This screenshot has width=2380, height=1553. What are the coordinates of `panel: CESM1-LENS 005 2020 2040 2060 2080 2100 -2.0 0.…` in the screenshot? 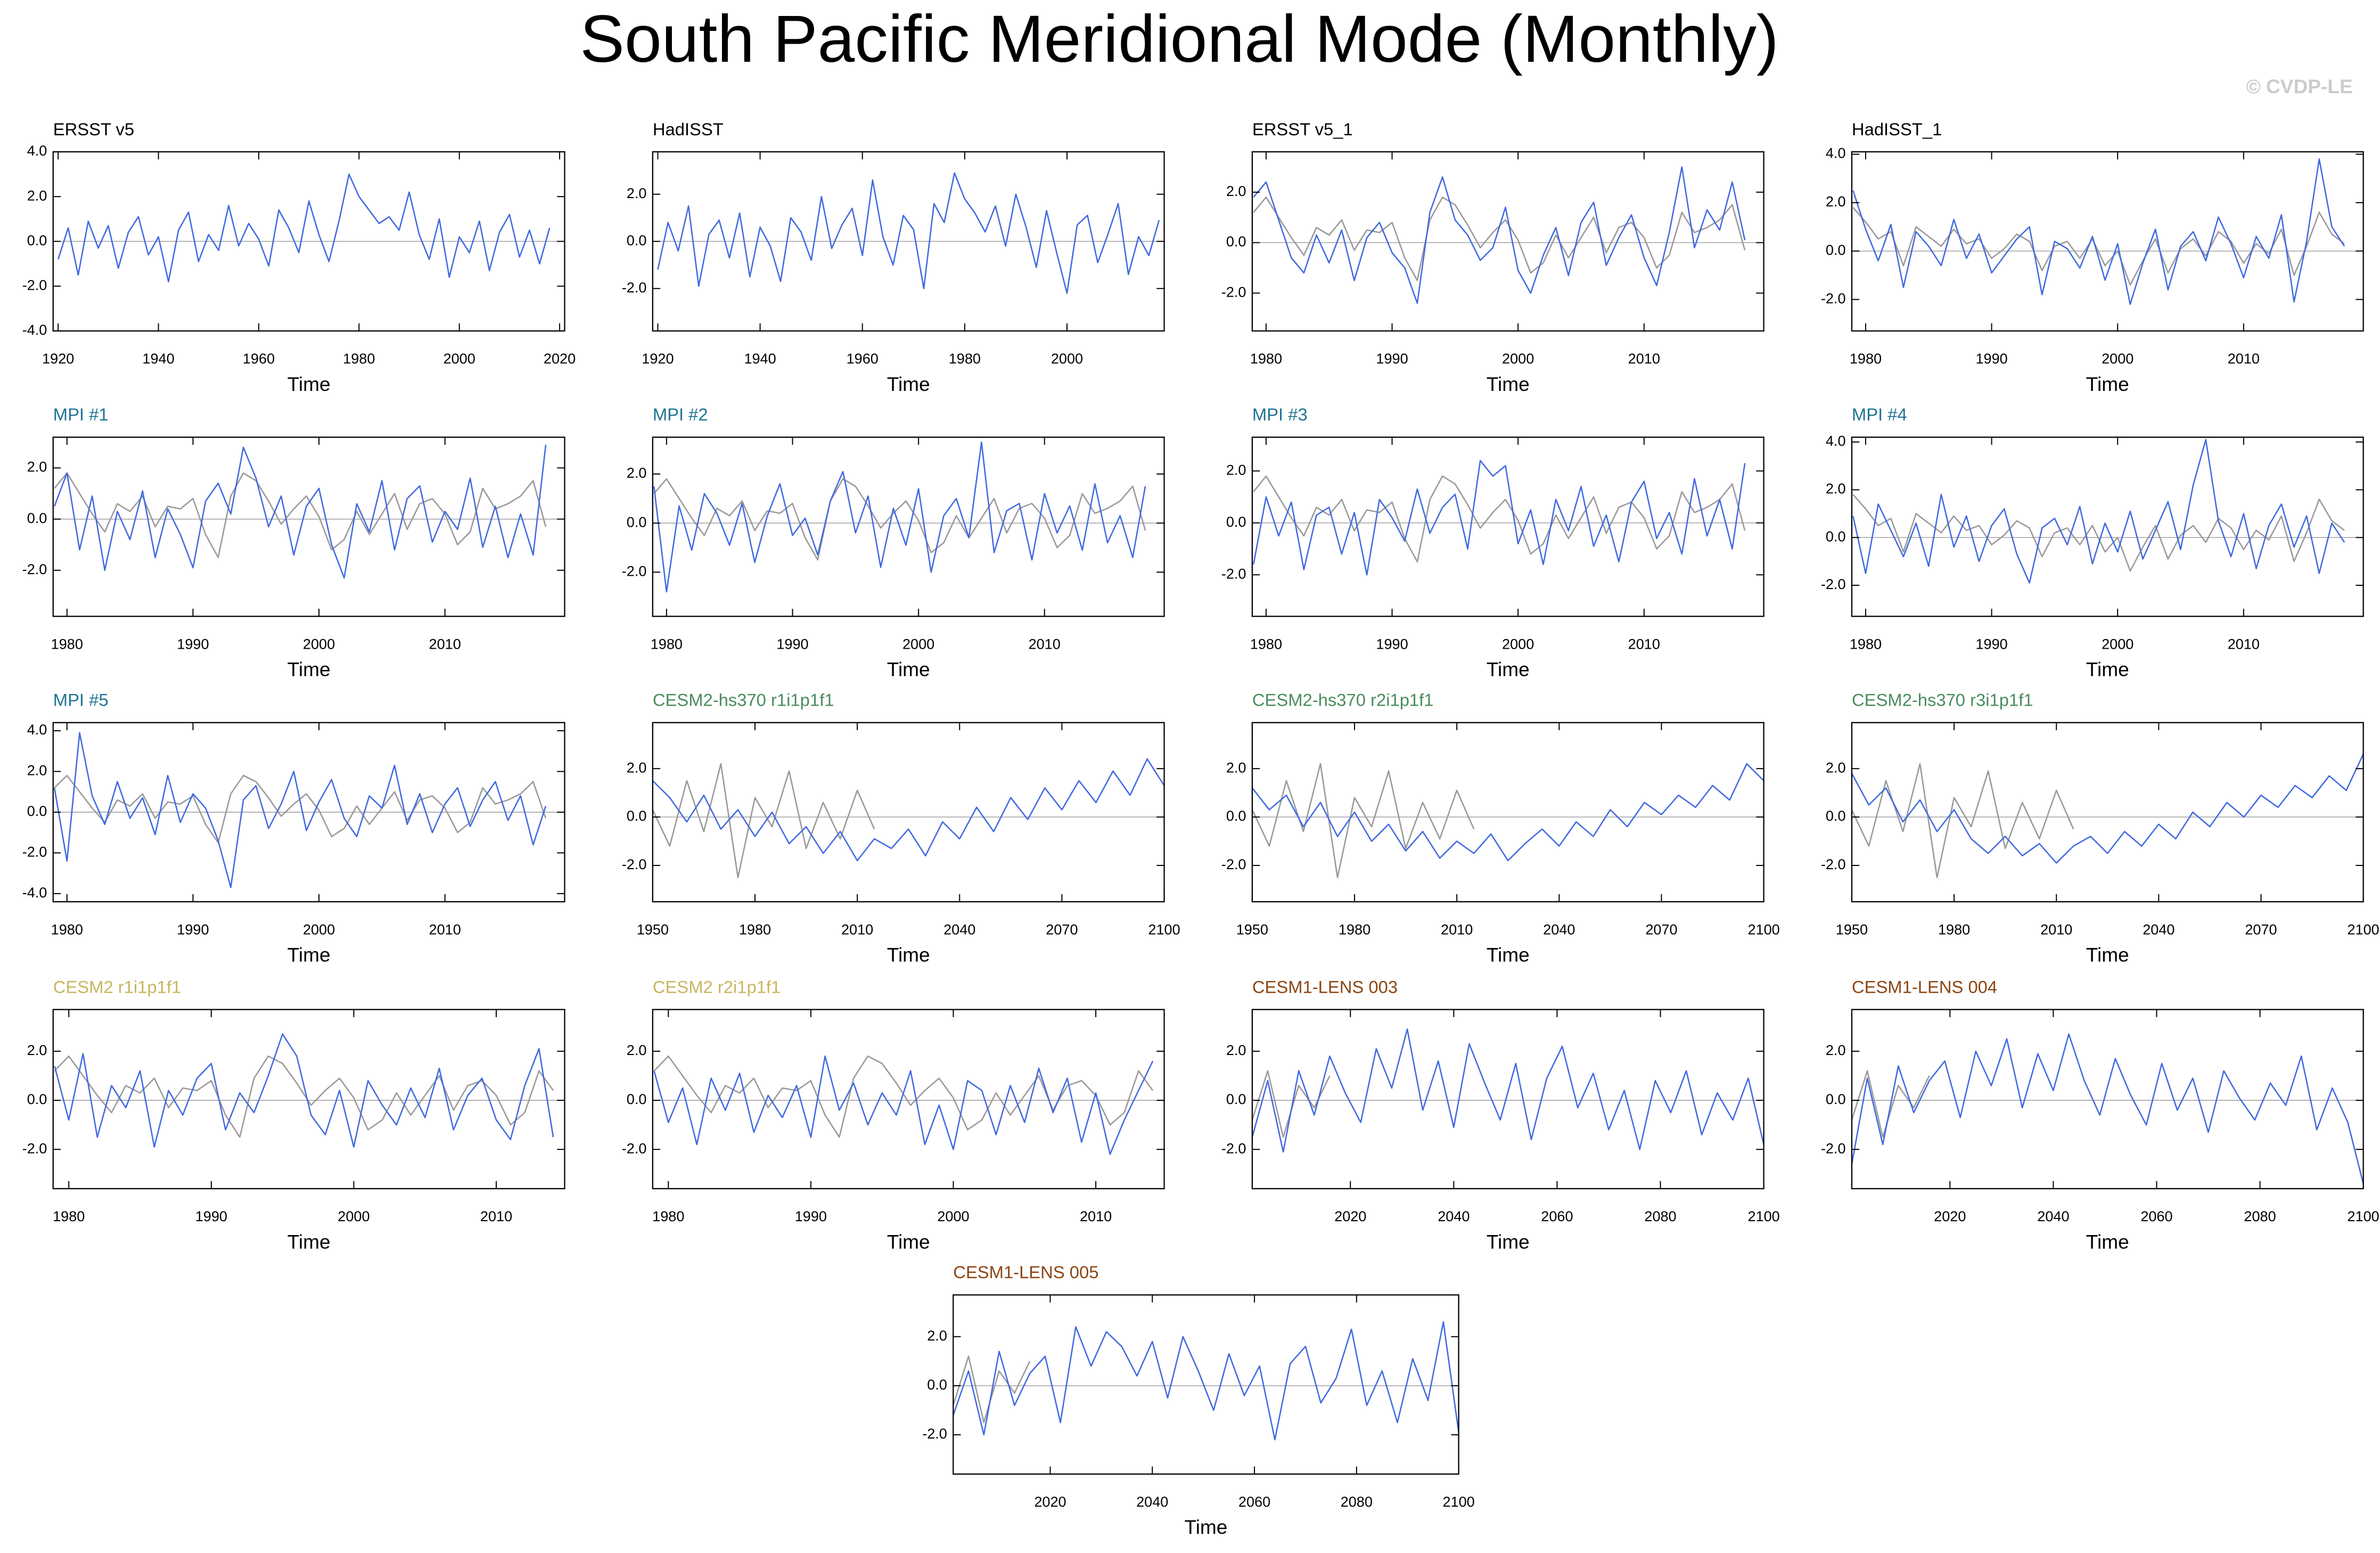 It's located at (1199, 1400).